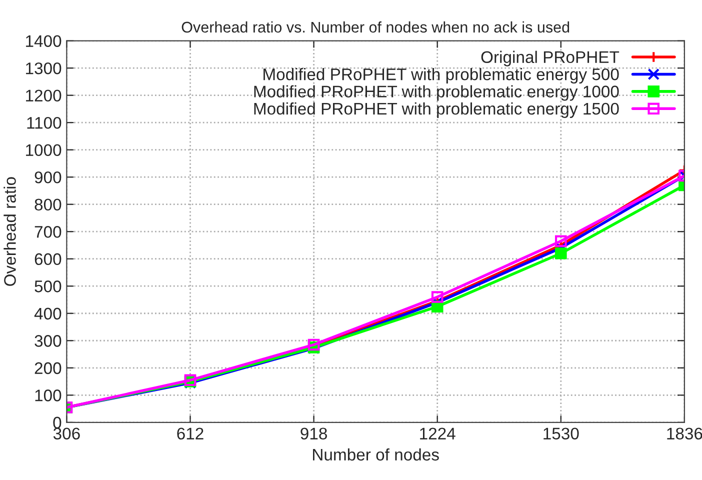  Describe the element at coordinates (44, 68) in the screenshot. I see `y-tick-label: 1300` at that location.